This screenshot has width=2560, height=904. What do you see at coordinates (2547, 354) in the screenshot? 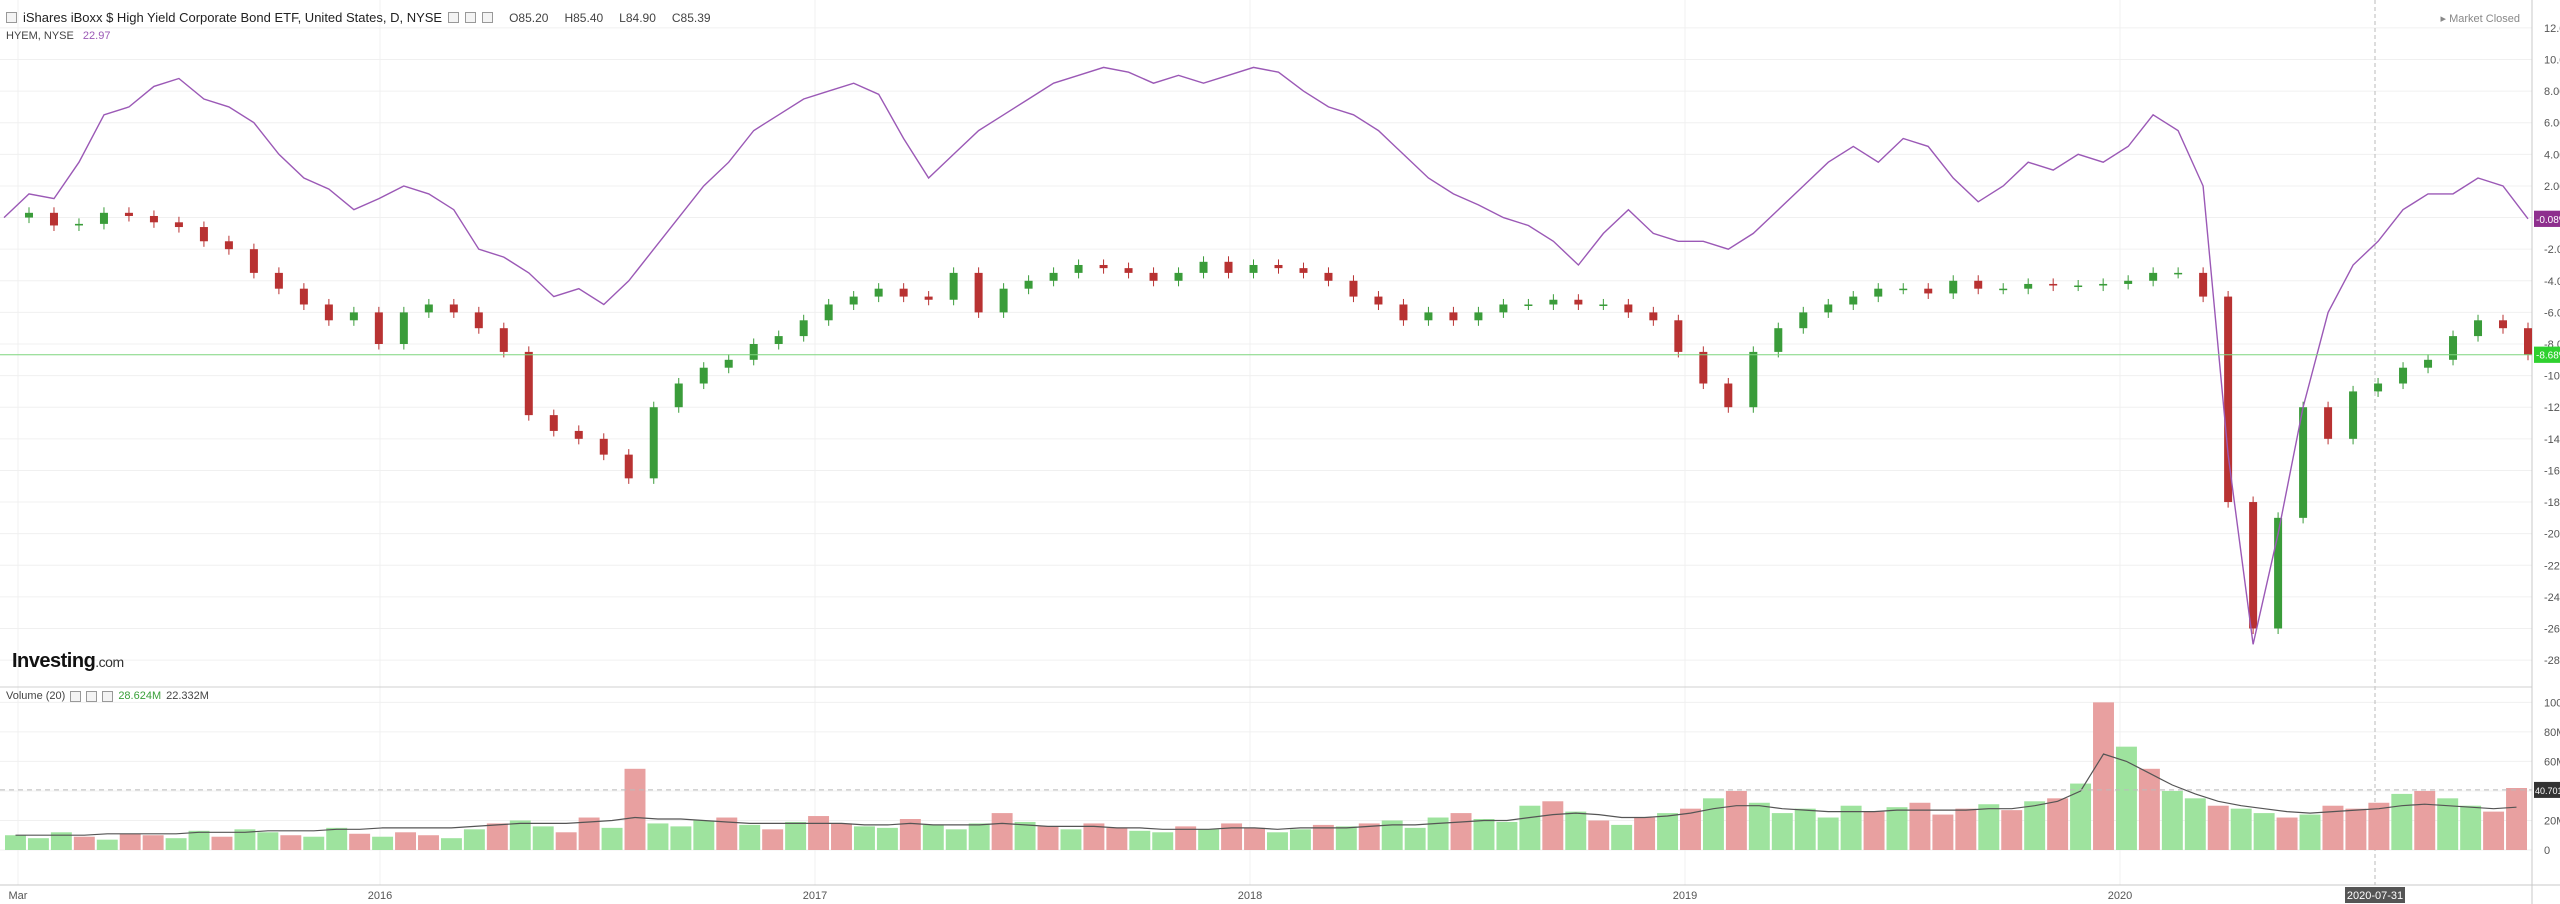
I see `price-value-tag-box-fill` at bounding box center [2547, 354].